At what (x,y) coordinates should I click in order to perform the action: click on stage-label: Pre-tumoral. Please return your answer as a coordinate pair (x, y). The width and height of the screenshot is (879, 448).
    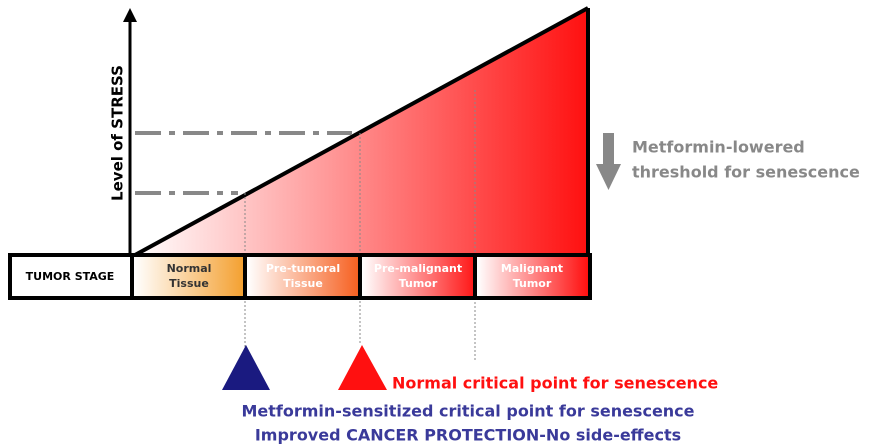
    Looking at the image, I should click on (303, 268).